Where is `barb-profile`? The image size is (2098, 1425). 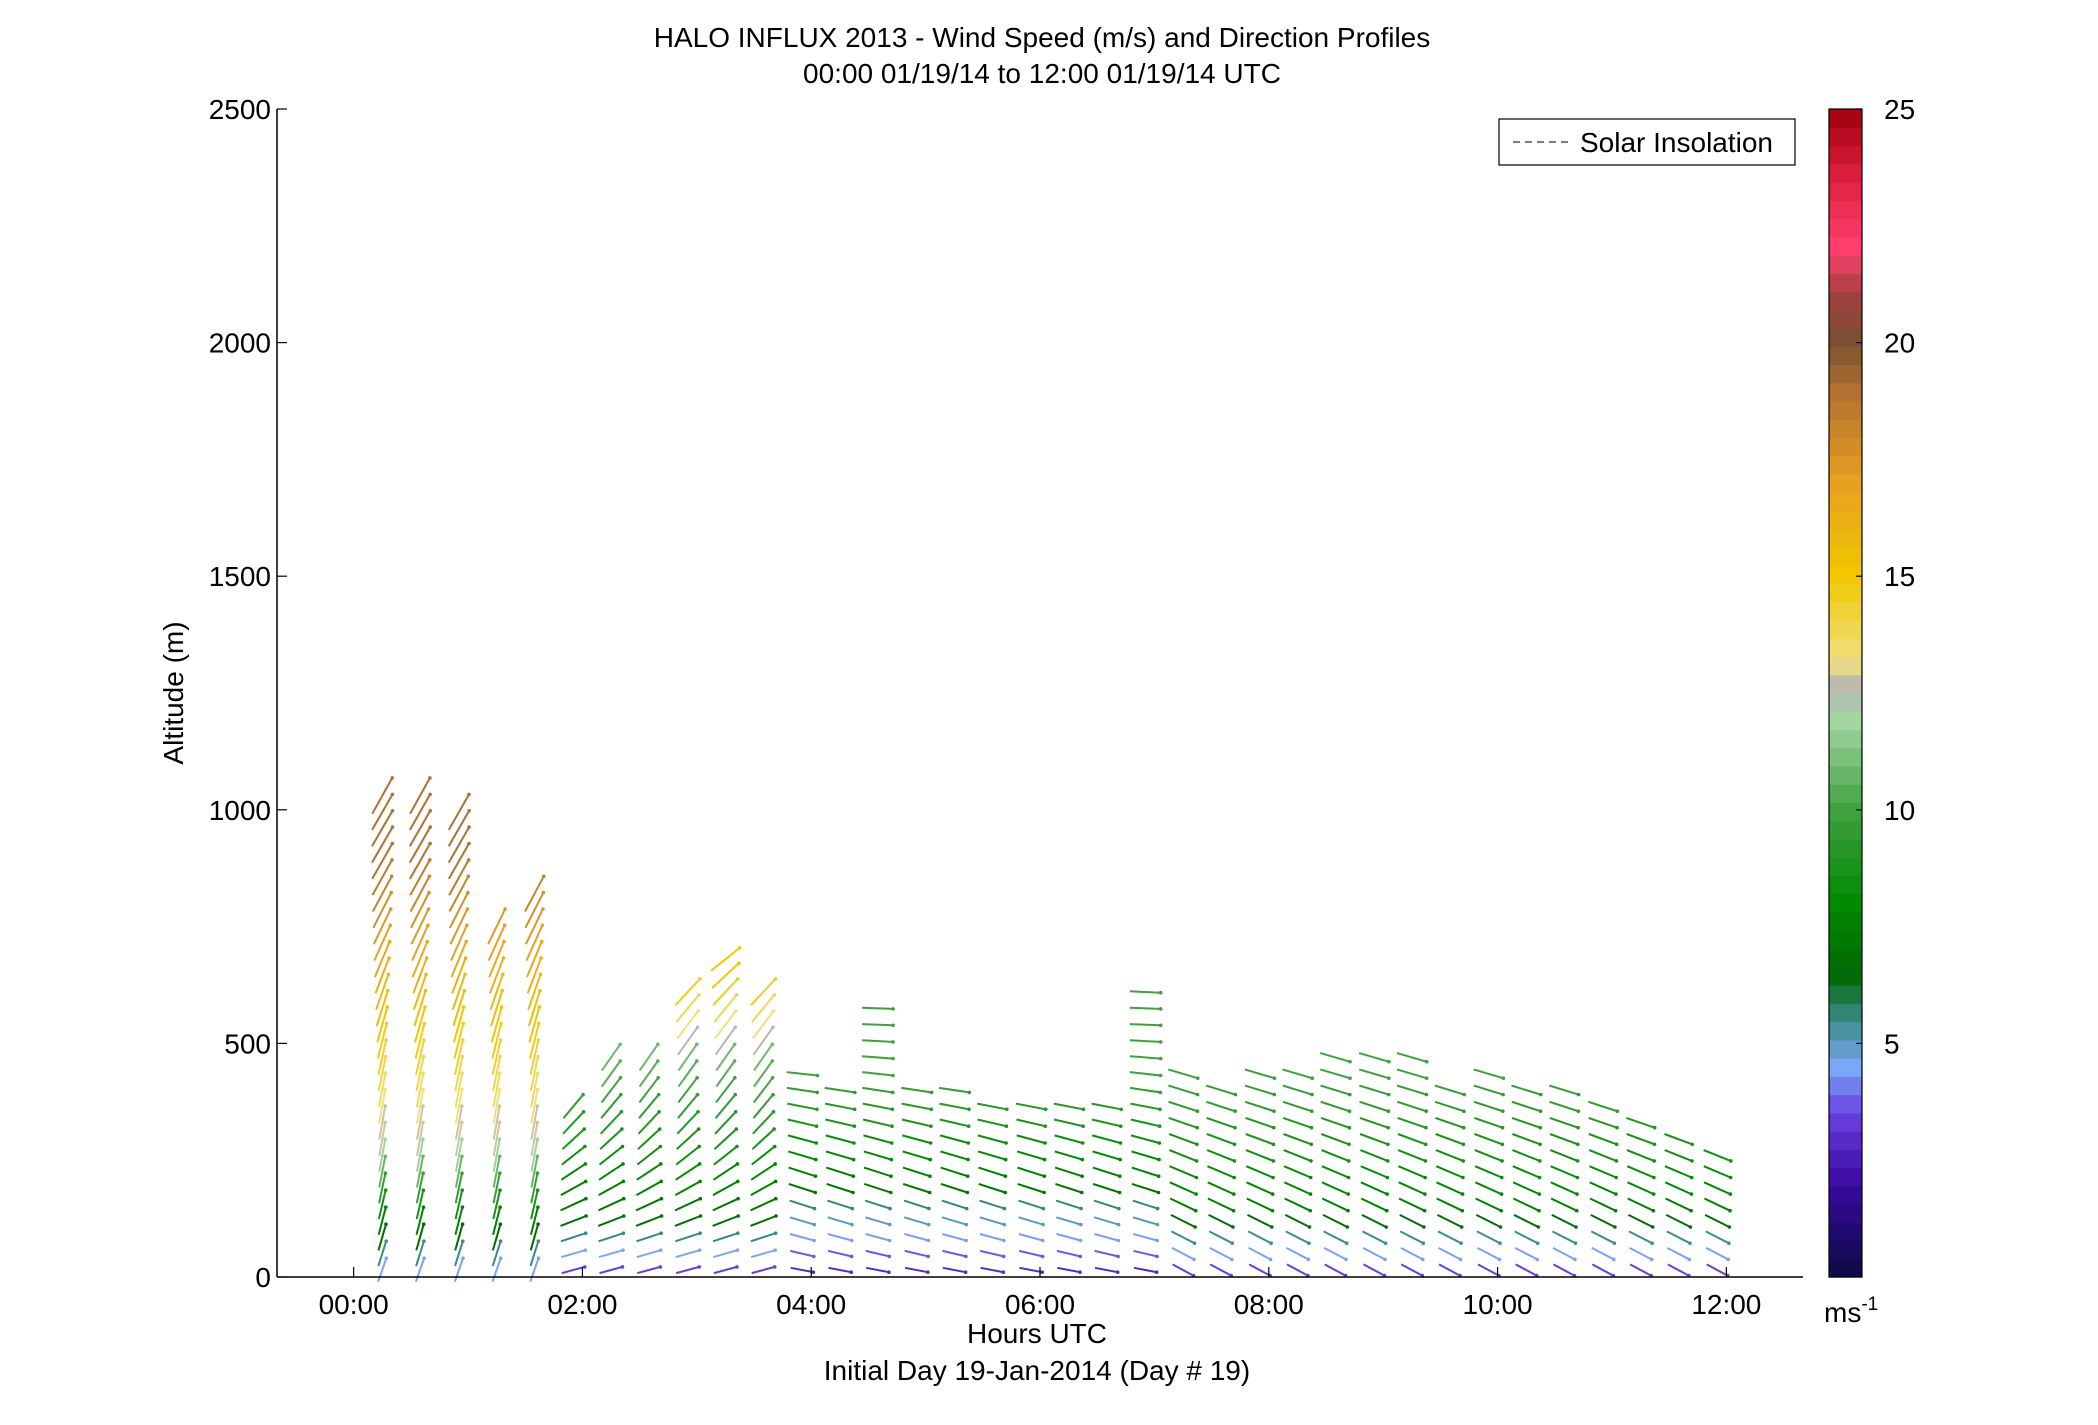
barb-profile is located at coordinates (840, 1180).